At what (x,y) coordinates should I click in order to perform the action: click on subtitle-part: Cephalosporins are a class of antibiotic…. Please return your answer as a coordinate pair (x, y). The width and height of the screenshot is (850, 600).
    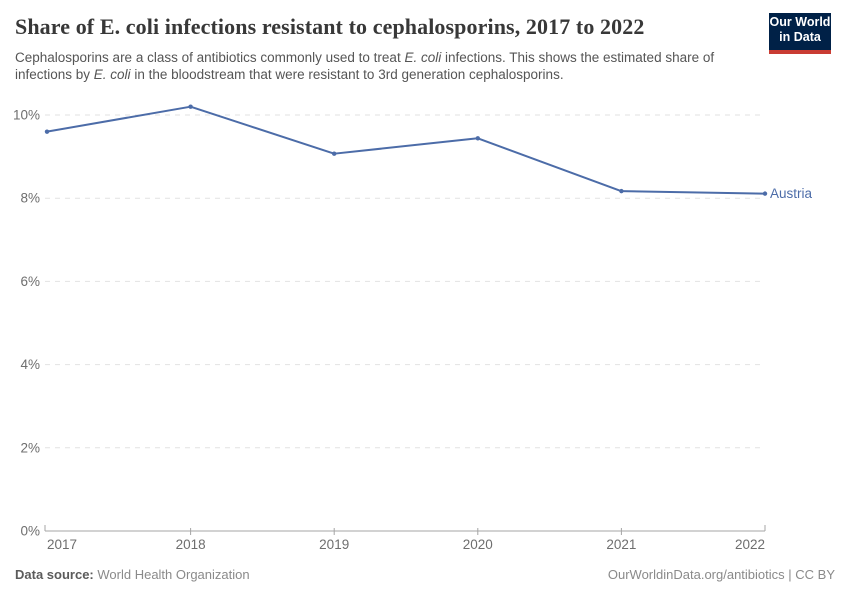
    Looking at the image, I should click on (210, 57).